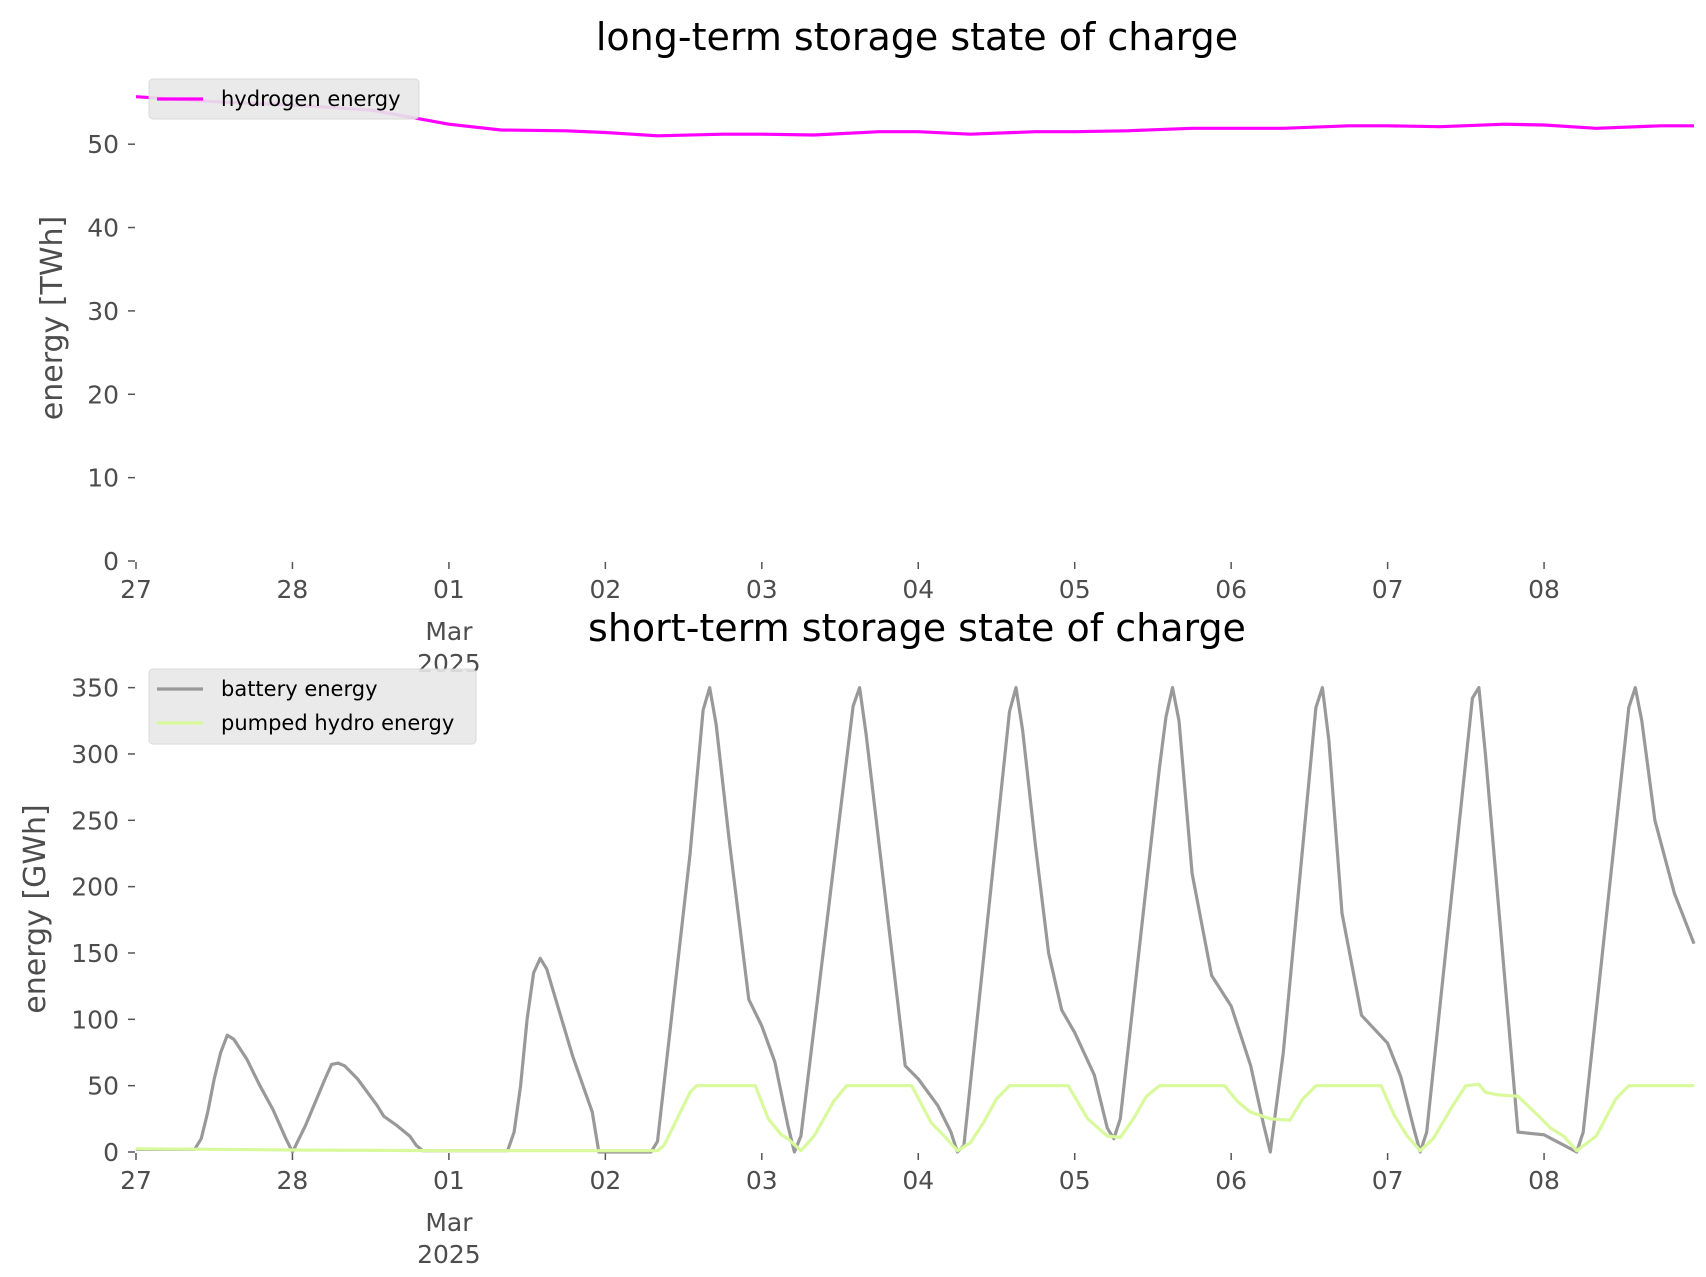 The width and height of the screenshot is (1706, 1277). What do you see at coordinates (103, 228) in the screenshot?
I see `y-tick-label: 40` at bounding box center [103, 228].